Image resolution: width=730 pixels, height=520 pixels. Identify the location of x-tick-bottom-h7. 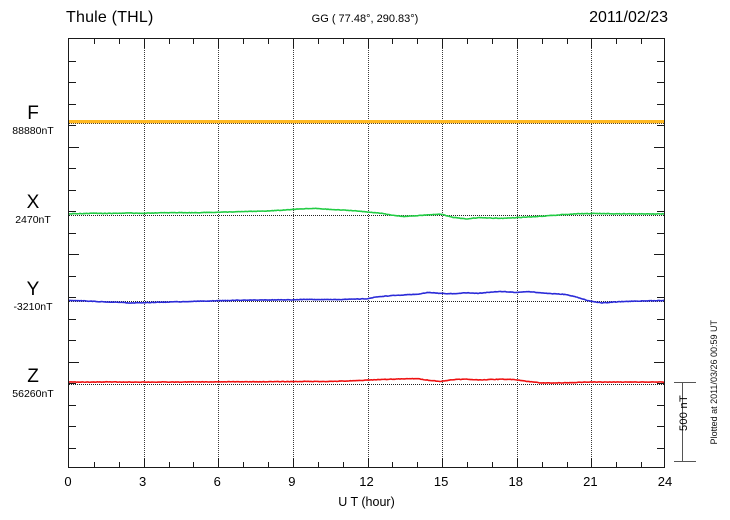
(244, 464).